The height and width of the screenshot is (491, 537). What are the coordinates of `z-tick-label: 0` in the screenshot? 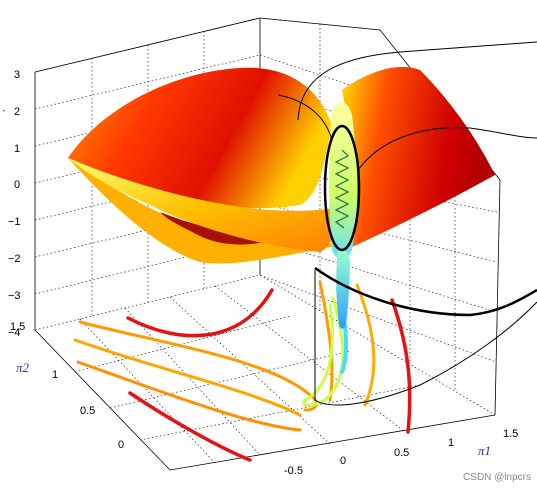 It's located at (17, 185).